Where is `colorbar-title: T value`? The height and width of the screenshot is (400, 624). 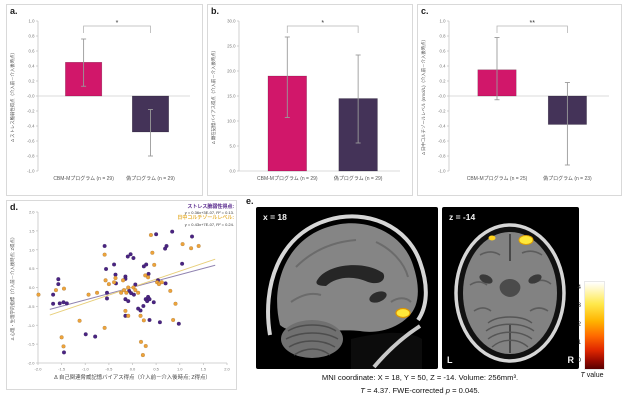 colorbar-title: T value is located at coordinates (592, 375).